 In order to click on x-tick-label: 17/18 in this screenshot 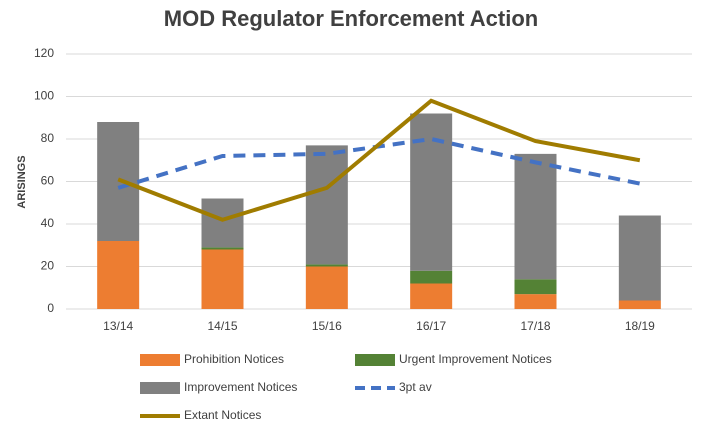, I will do `click(535, 326)`.